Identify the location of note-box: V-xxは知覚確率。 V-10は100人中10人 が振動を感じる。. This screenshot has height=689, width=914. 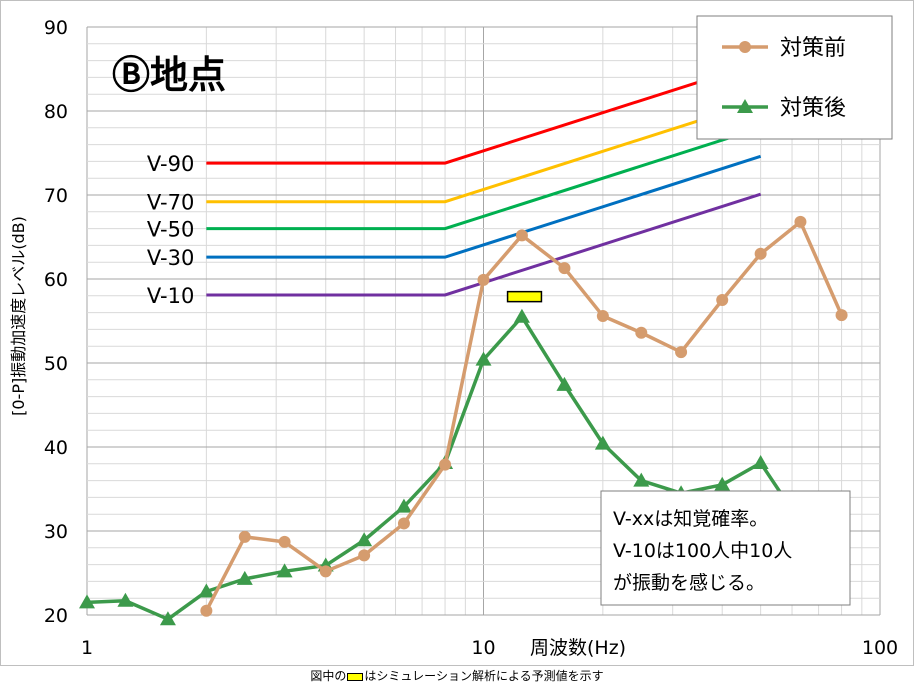
(725, 548).